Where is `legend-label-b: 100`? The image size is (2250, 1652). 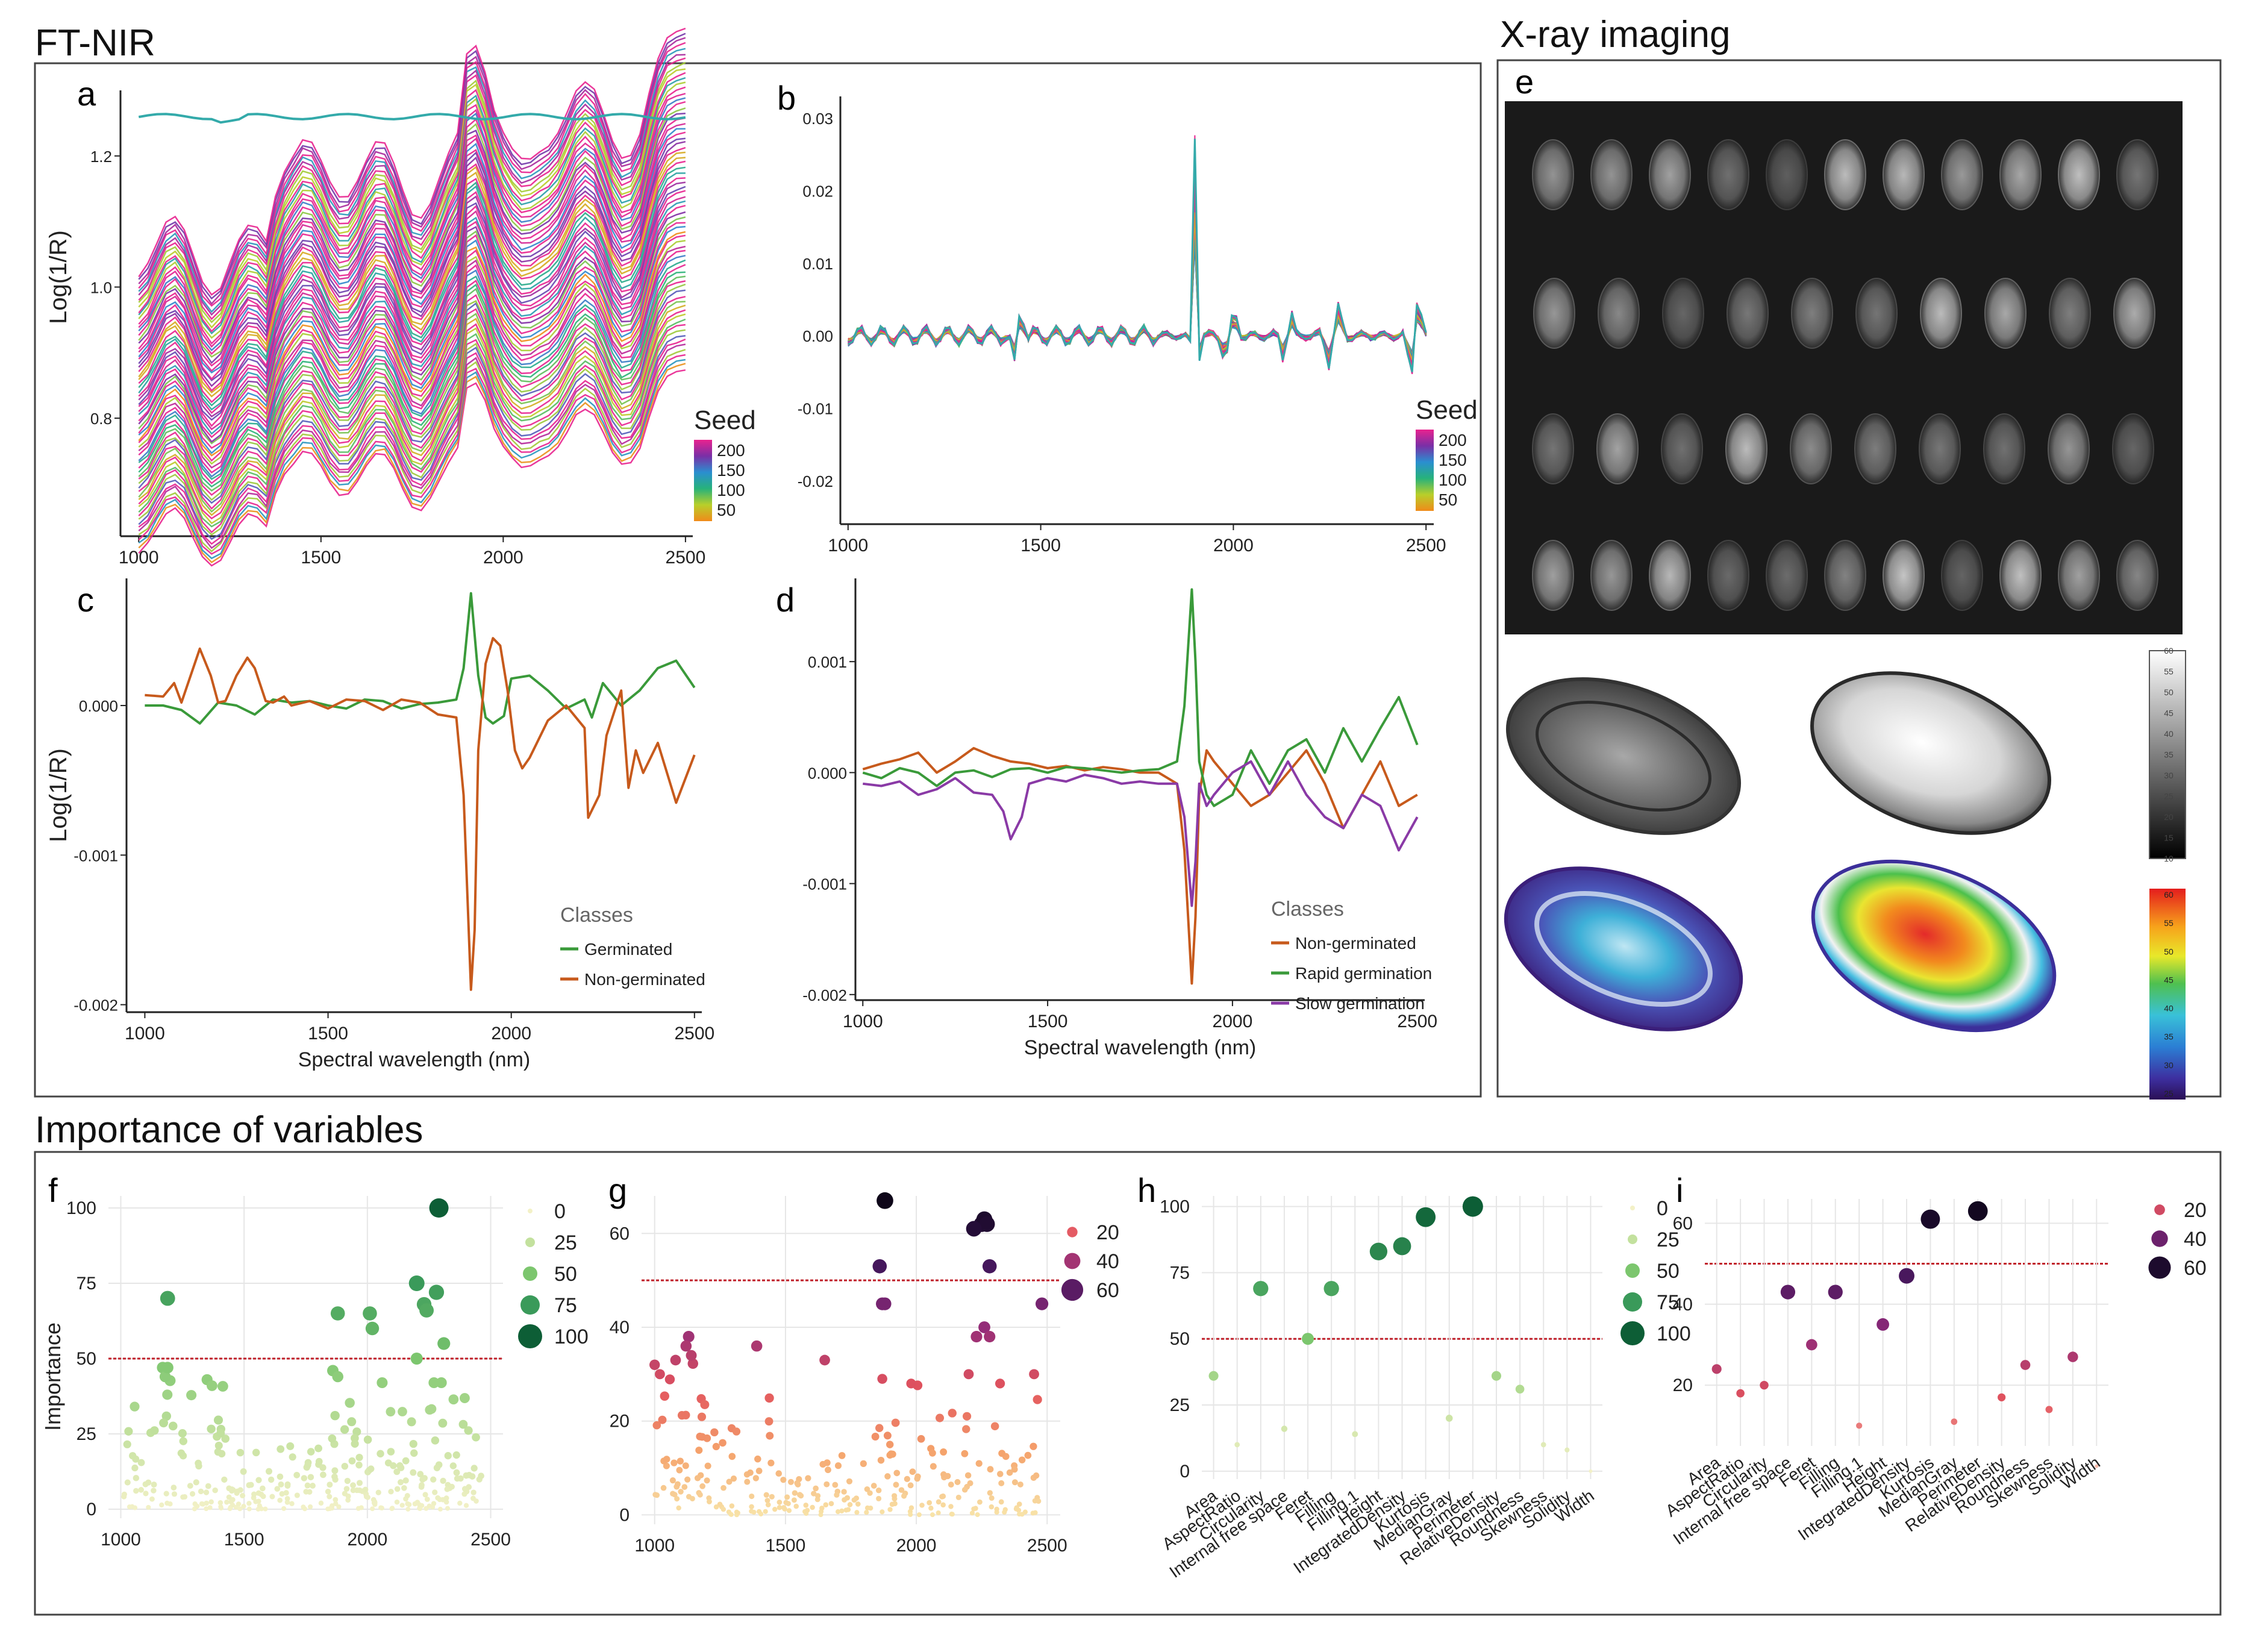 legend-label-b: 100 is located at coordinates (1453, 480).